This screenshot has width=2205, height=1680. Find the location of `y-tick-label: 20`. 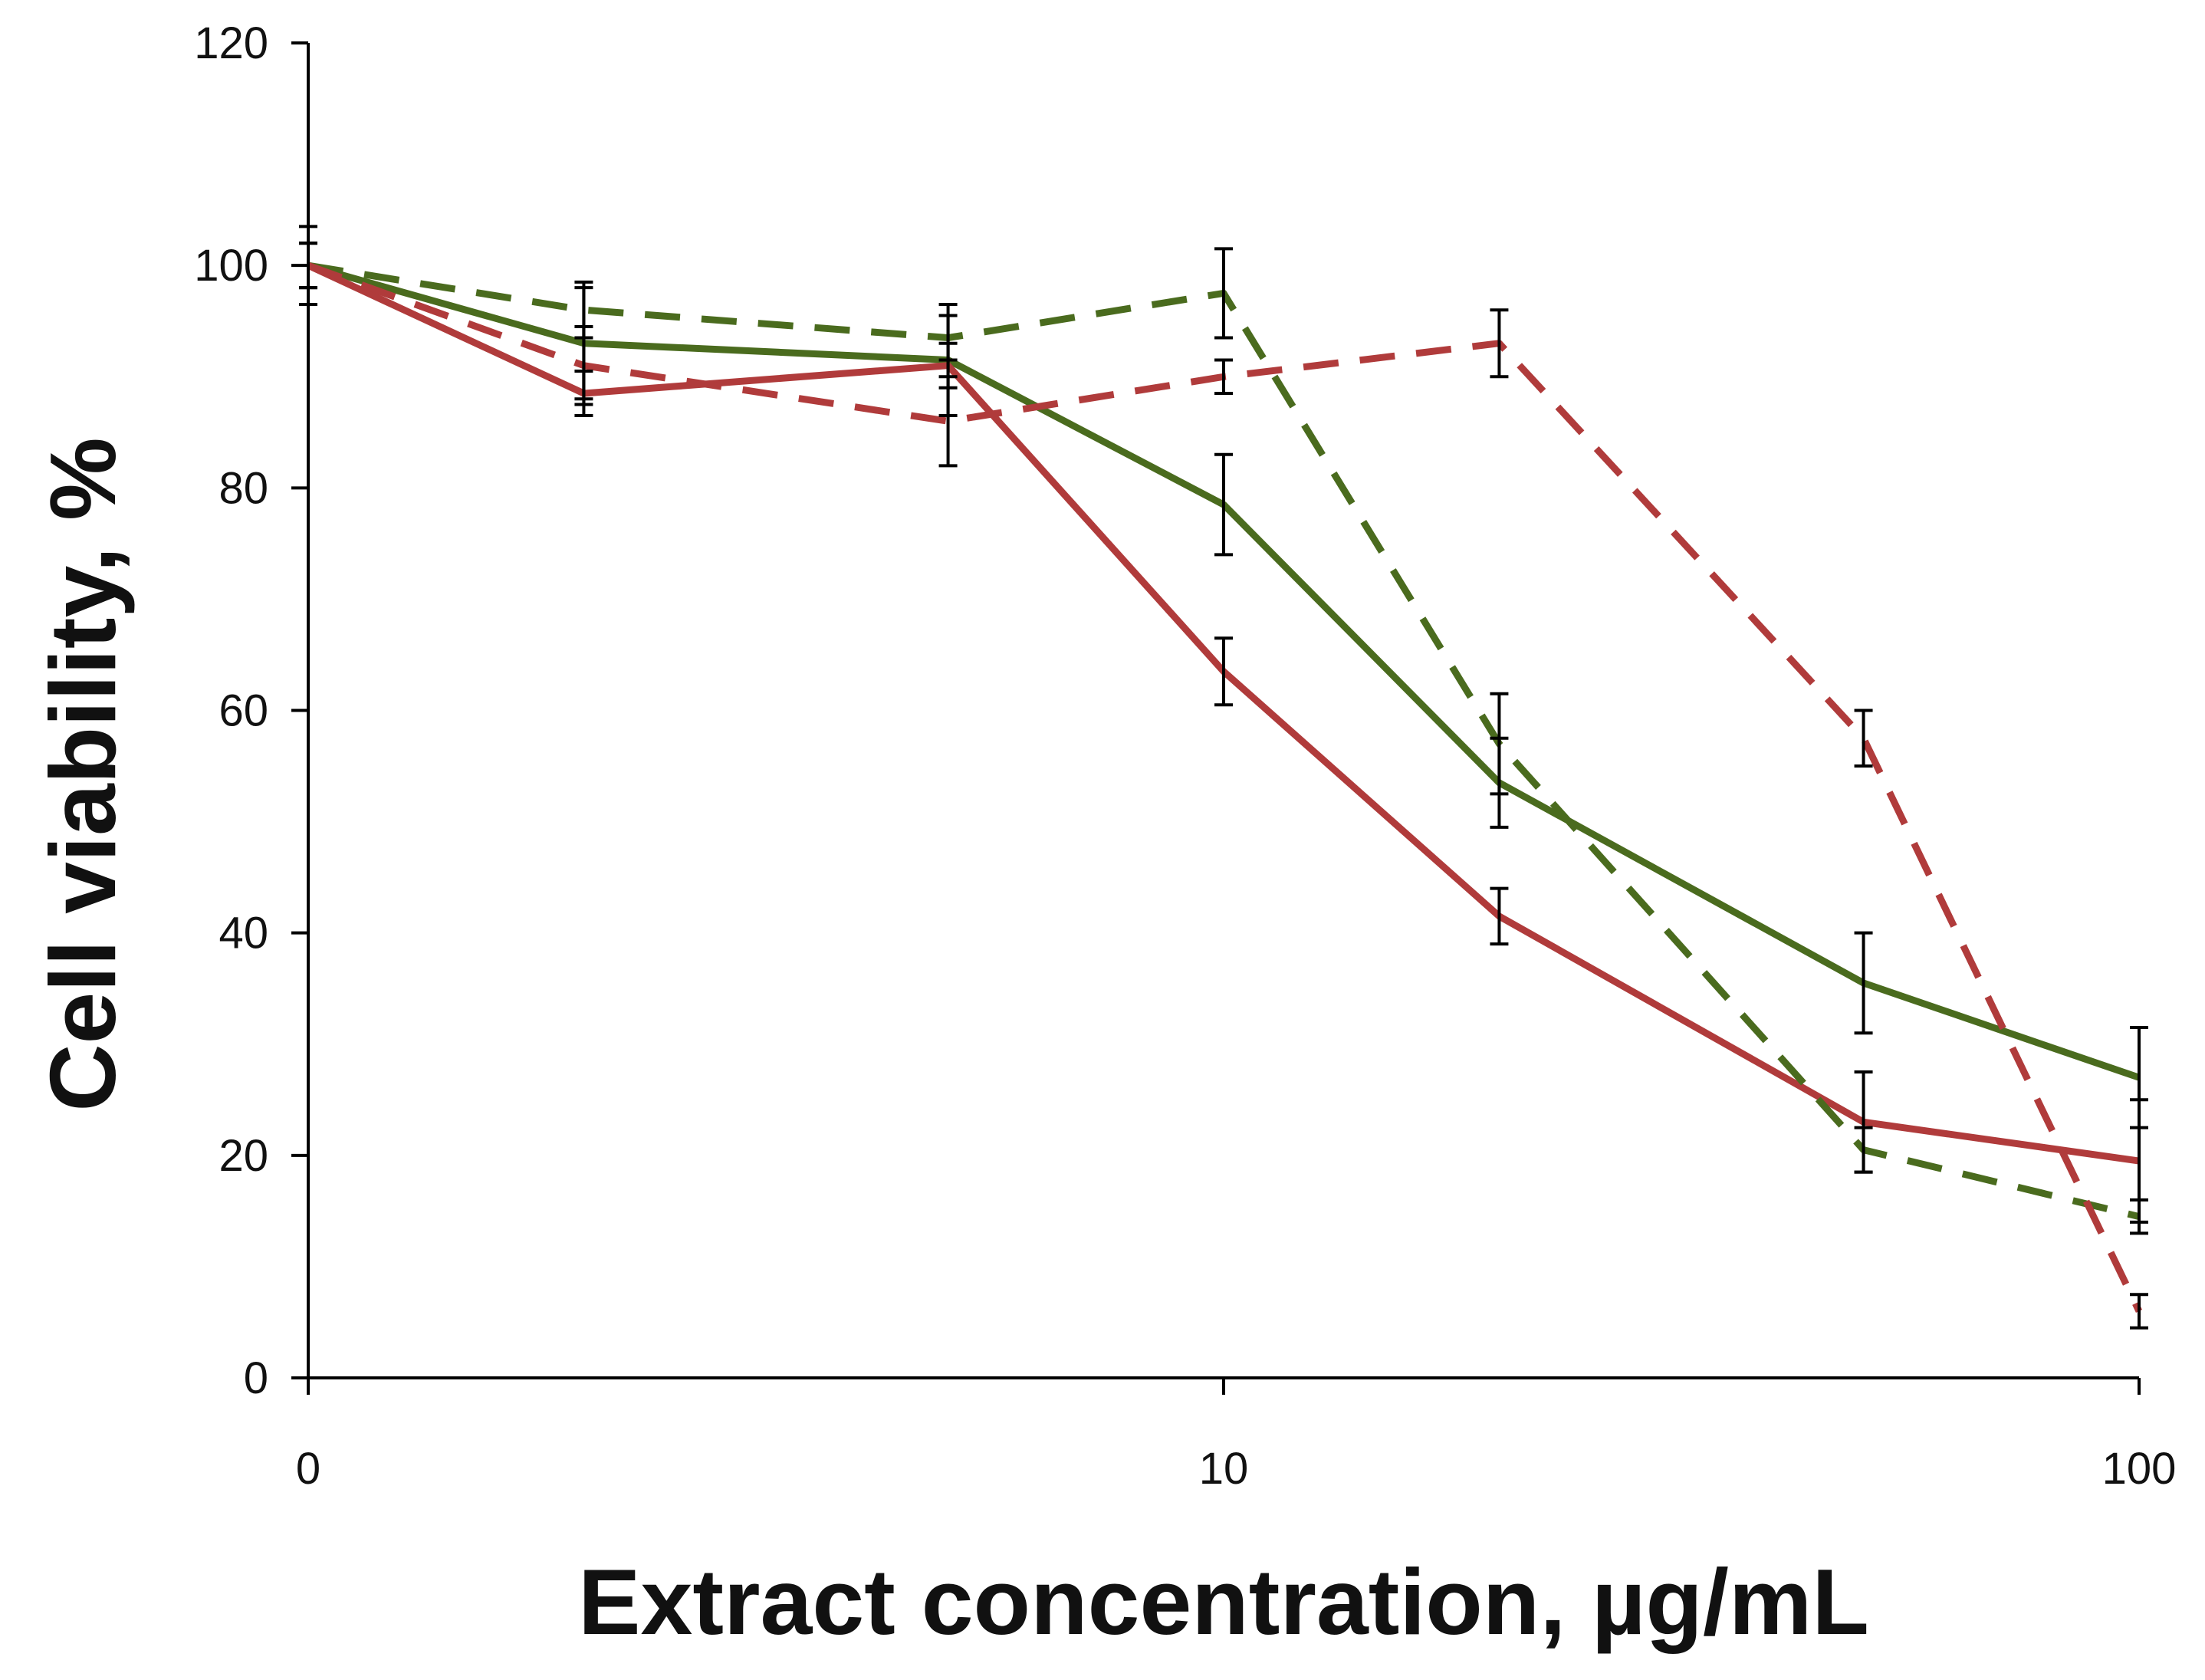

y-tick-label: 20 is located at coordinates (243, 1156).